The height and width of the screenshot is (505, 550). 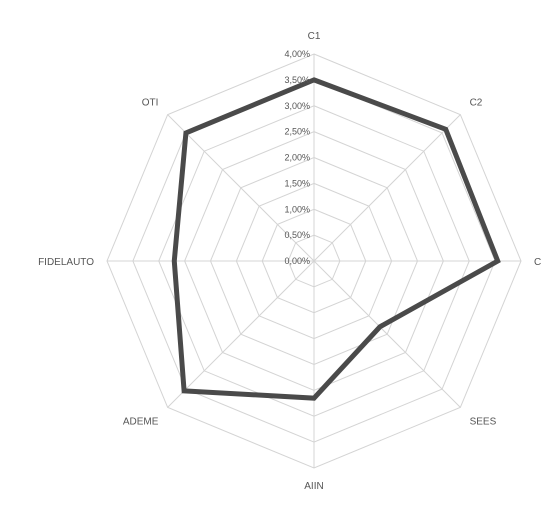 What do you see at coordinates (476, 102) in the screenshot?
I see `category-label: C2` at bounding box center [476, 102].